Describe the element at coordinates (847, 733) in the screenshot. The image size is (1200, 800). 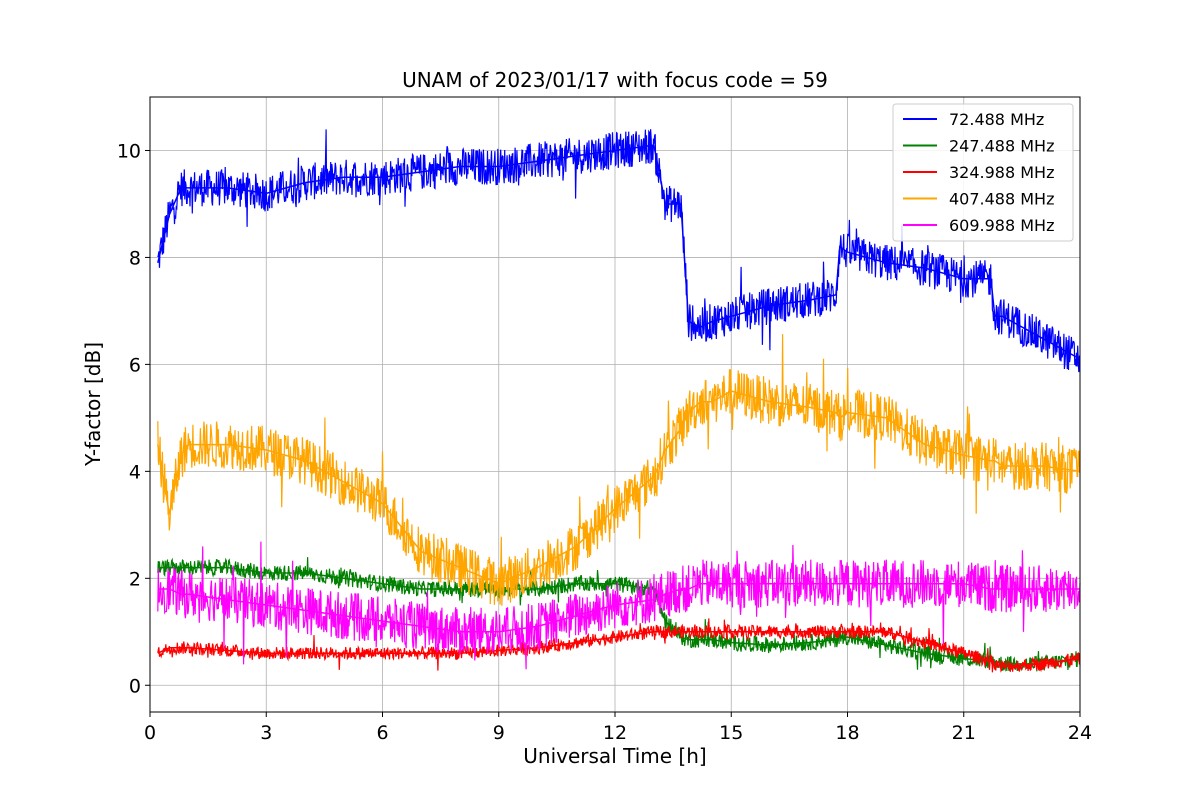
I see `x-tick-label: 18` at that location.